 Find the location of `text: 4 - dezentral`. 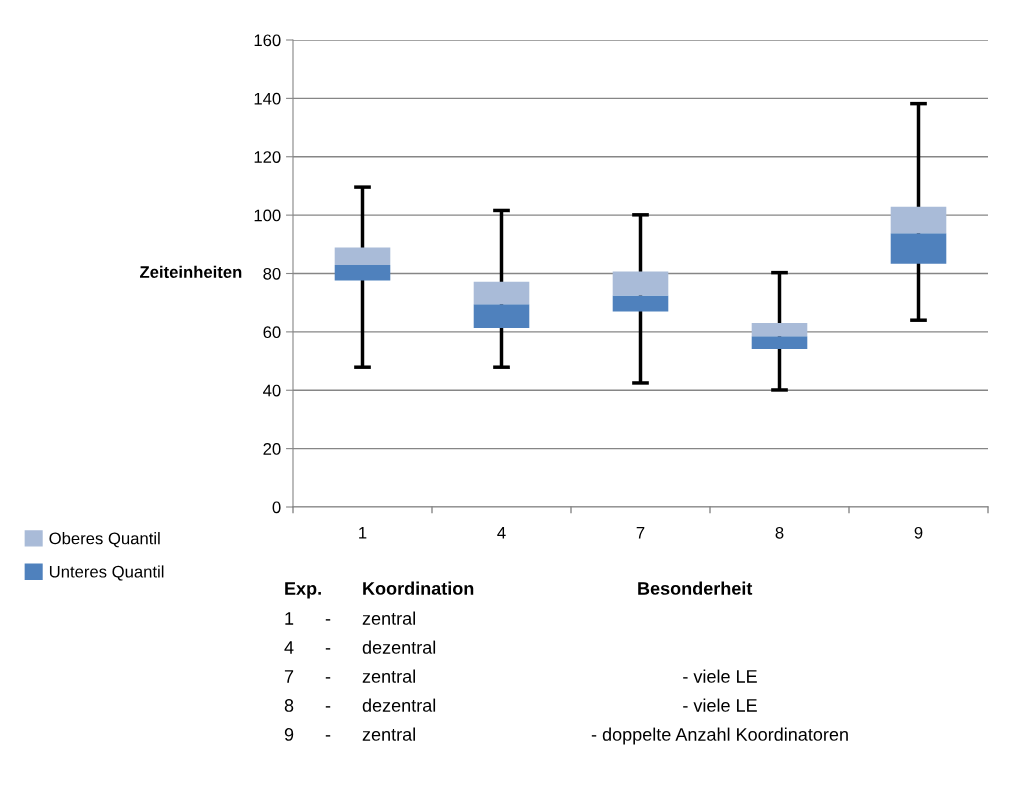

text: 4 - dezentral is located at coordinates (360, 647).